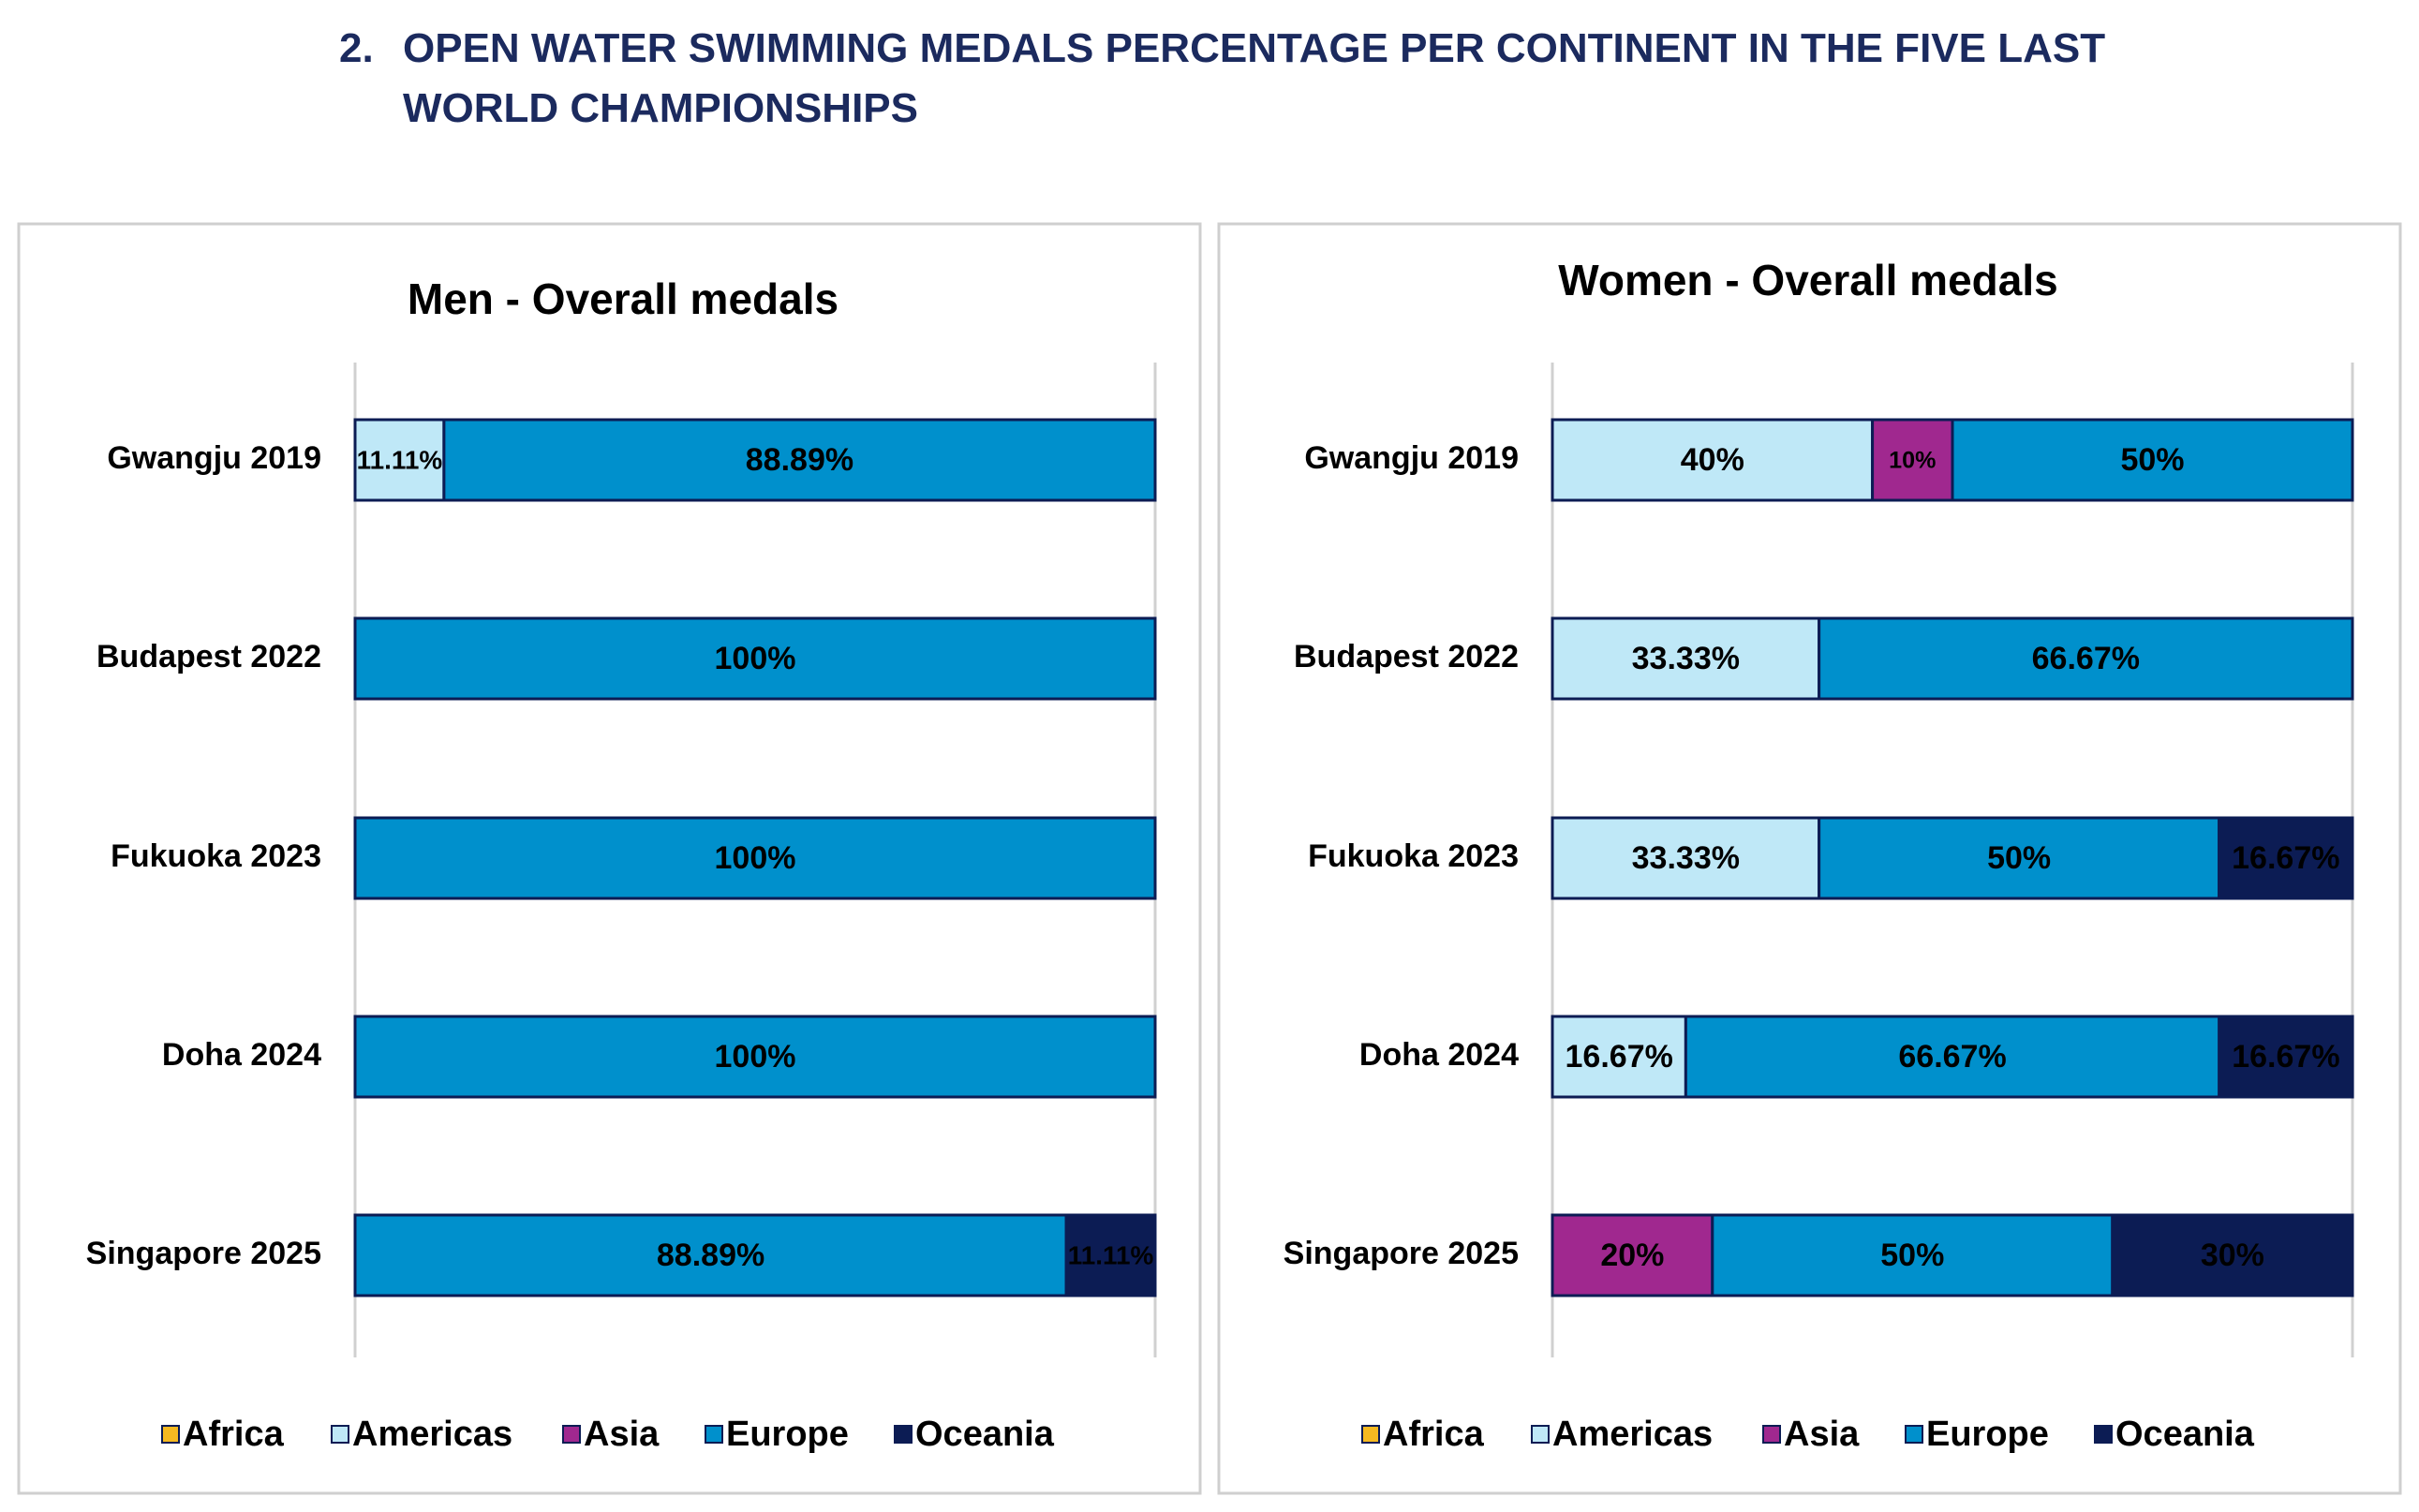 The width and height of the screenshot is (2419, 1512). I want to click on value-label: 20%, so click(1632, 1255).